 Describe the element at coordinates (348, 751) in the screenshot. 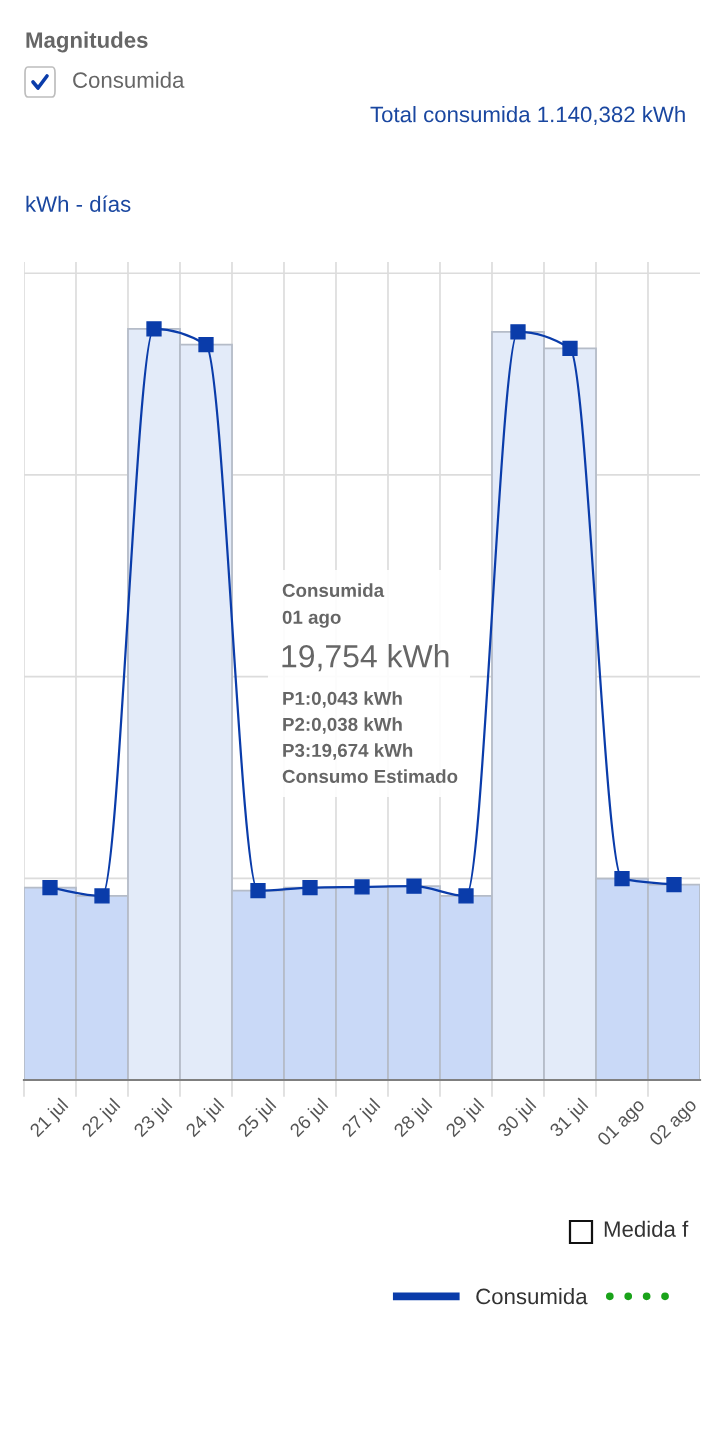

I see `annotation: P3:19,674 kWh` at that location.